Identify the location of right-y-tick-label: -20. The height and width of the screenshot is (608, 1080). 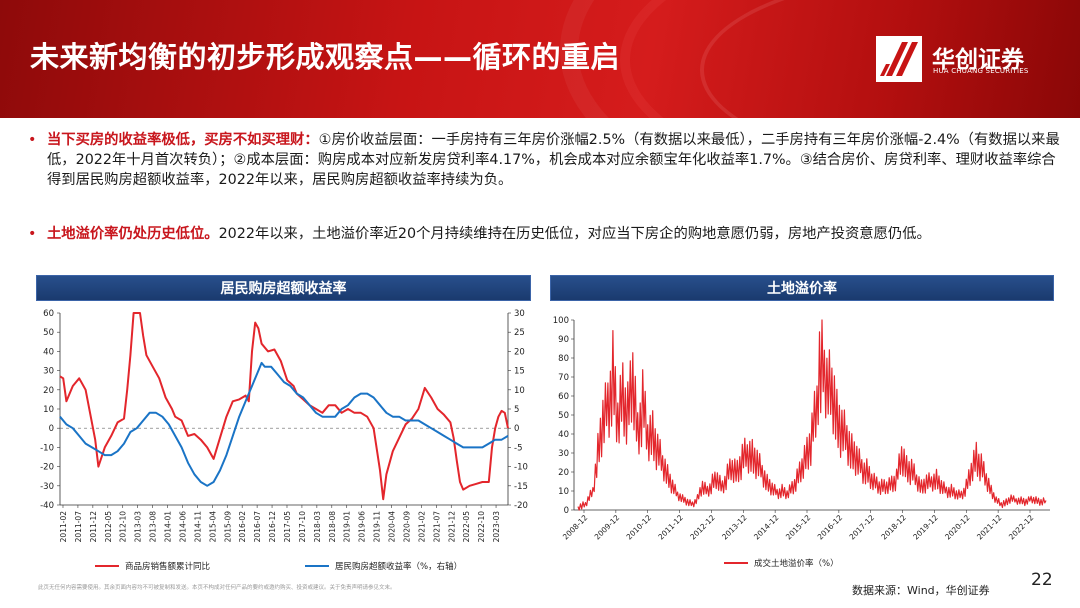
(521, 506).